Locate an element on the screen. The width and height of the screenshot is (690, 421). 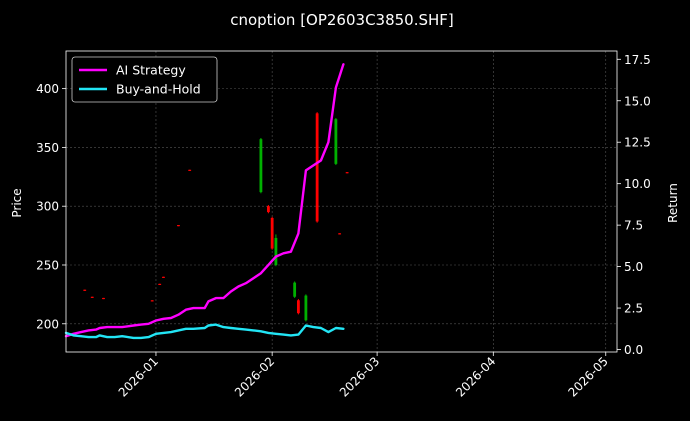
tick-label-left: 350 is located at coordinates (47, 148).